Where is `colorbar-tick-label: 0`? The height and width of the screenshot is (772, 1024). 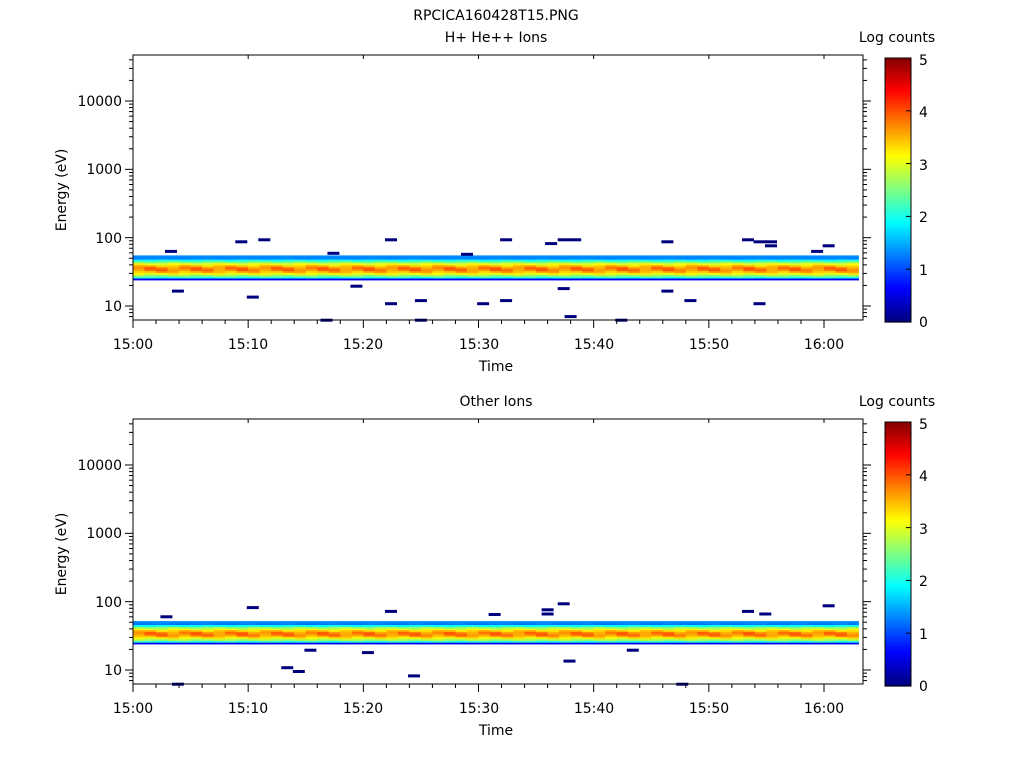
colorbar-tick-label: 0 is located at coordinates (923, 323).